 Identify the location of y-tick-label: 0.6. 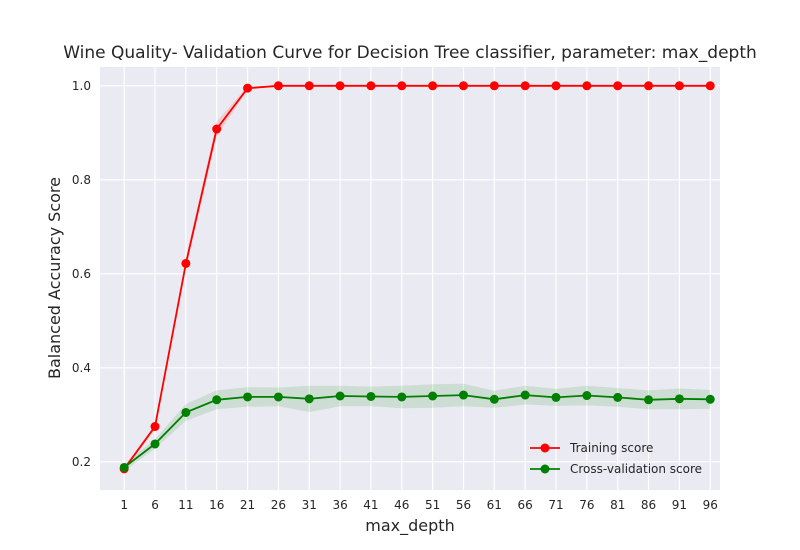
(81, 274).